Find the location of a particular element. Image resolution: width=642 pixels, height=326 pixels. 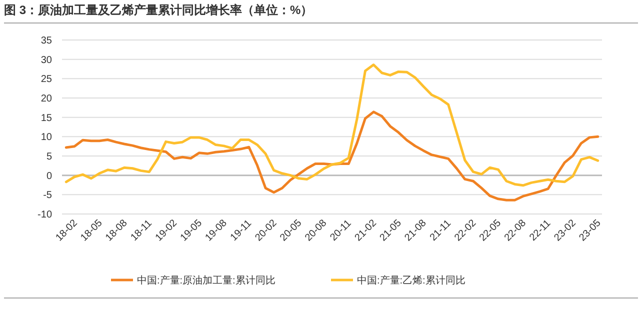

y-tick-label: 30 is located at coordinates (46, 60).